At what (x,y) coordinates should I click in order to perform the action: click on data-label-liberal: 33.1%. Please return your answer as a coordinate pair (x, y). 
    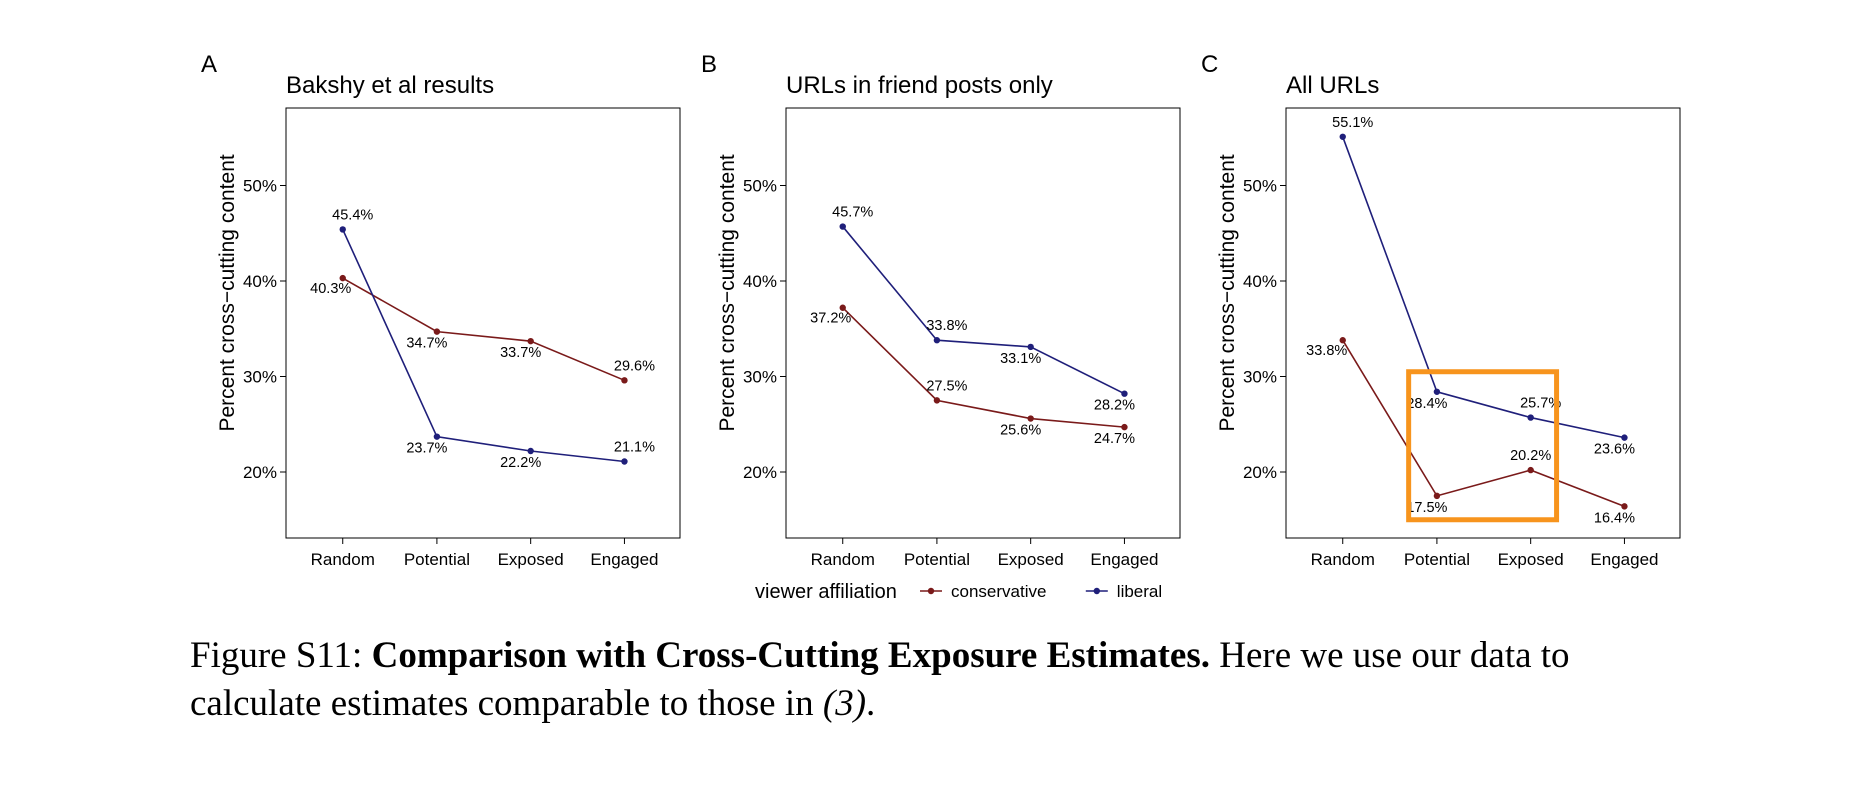
    Looking at the image, I should click on (1020, 359).